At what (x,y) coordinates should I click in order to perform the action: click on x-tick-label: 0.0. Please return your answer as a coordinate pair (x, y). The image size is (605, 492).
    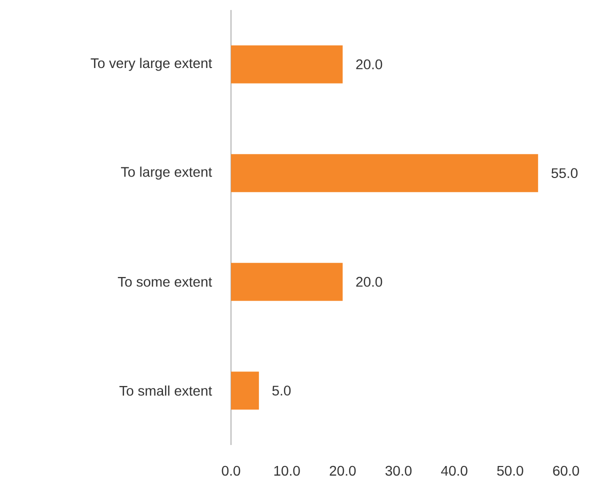
    Looking at the image, I should click on (231, 471).